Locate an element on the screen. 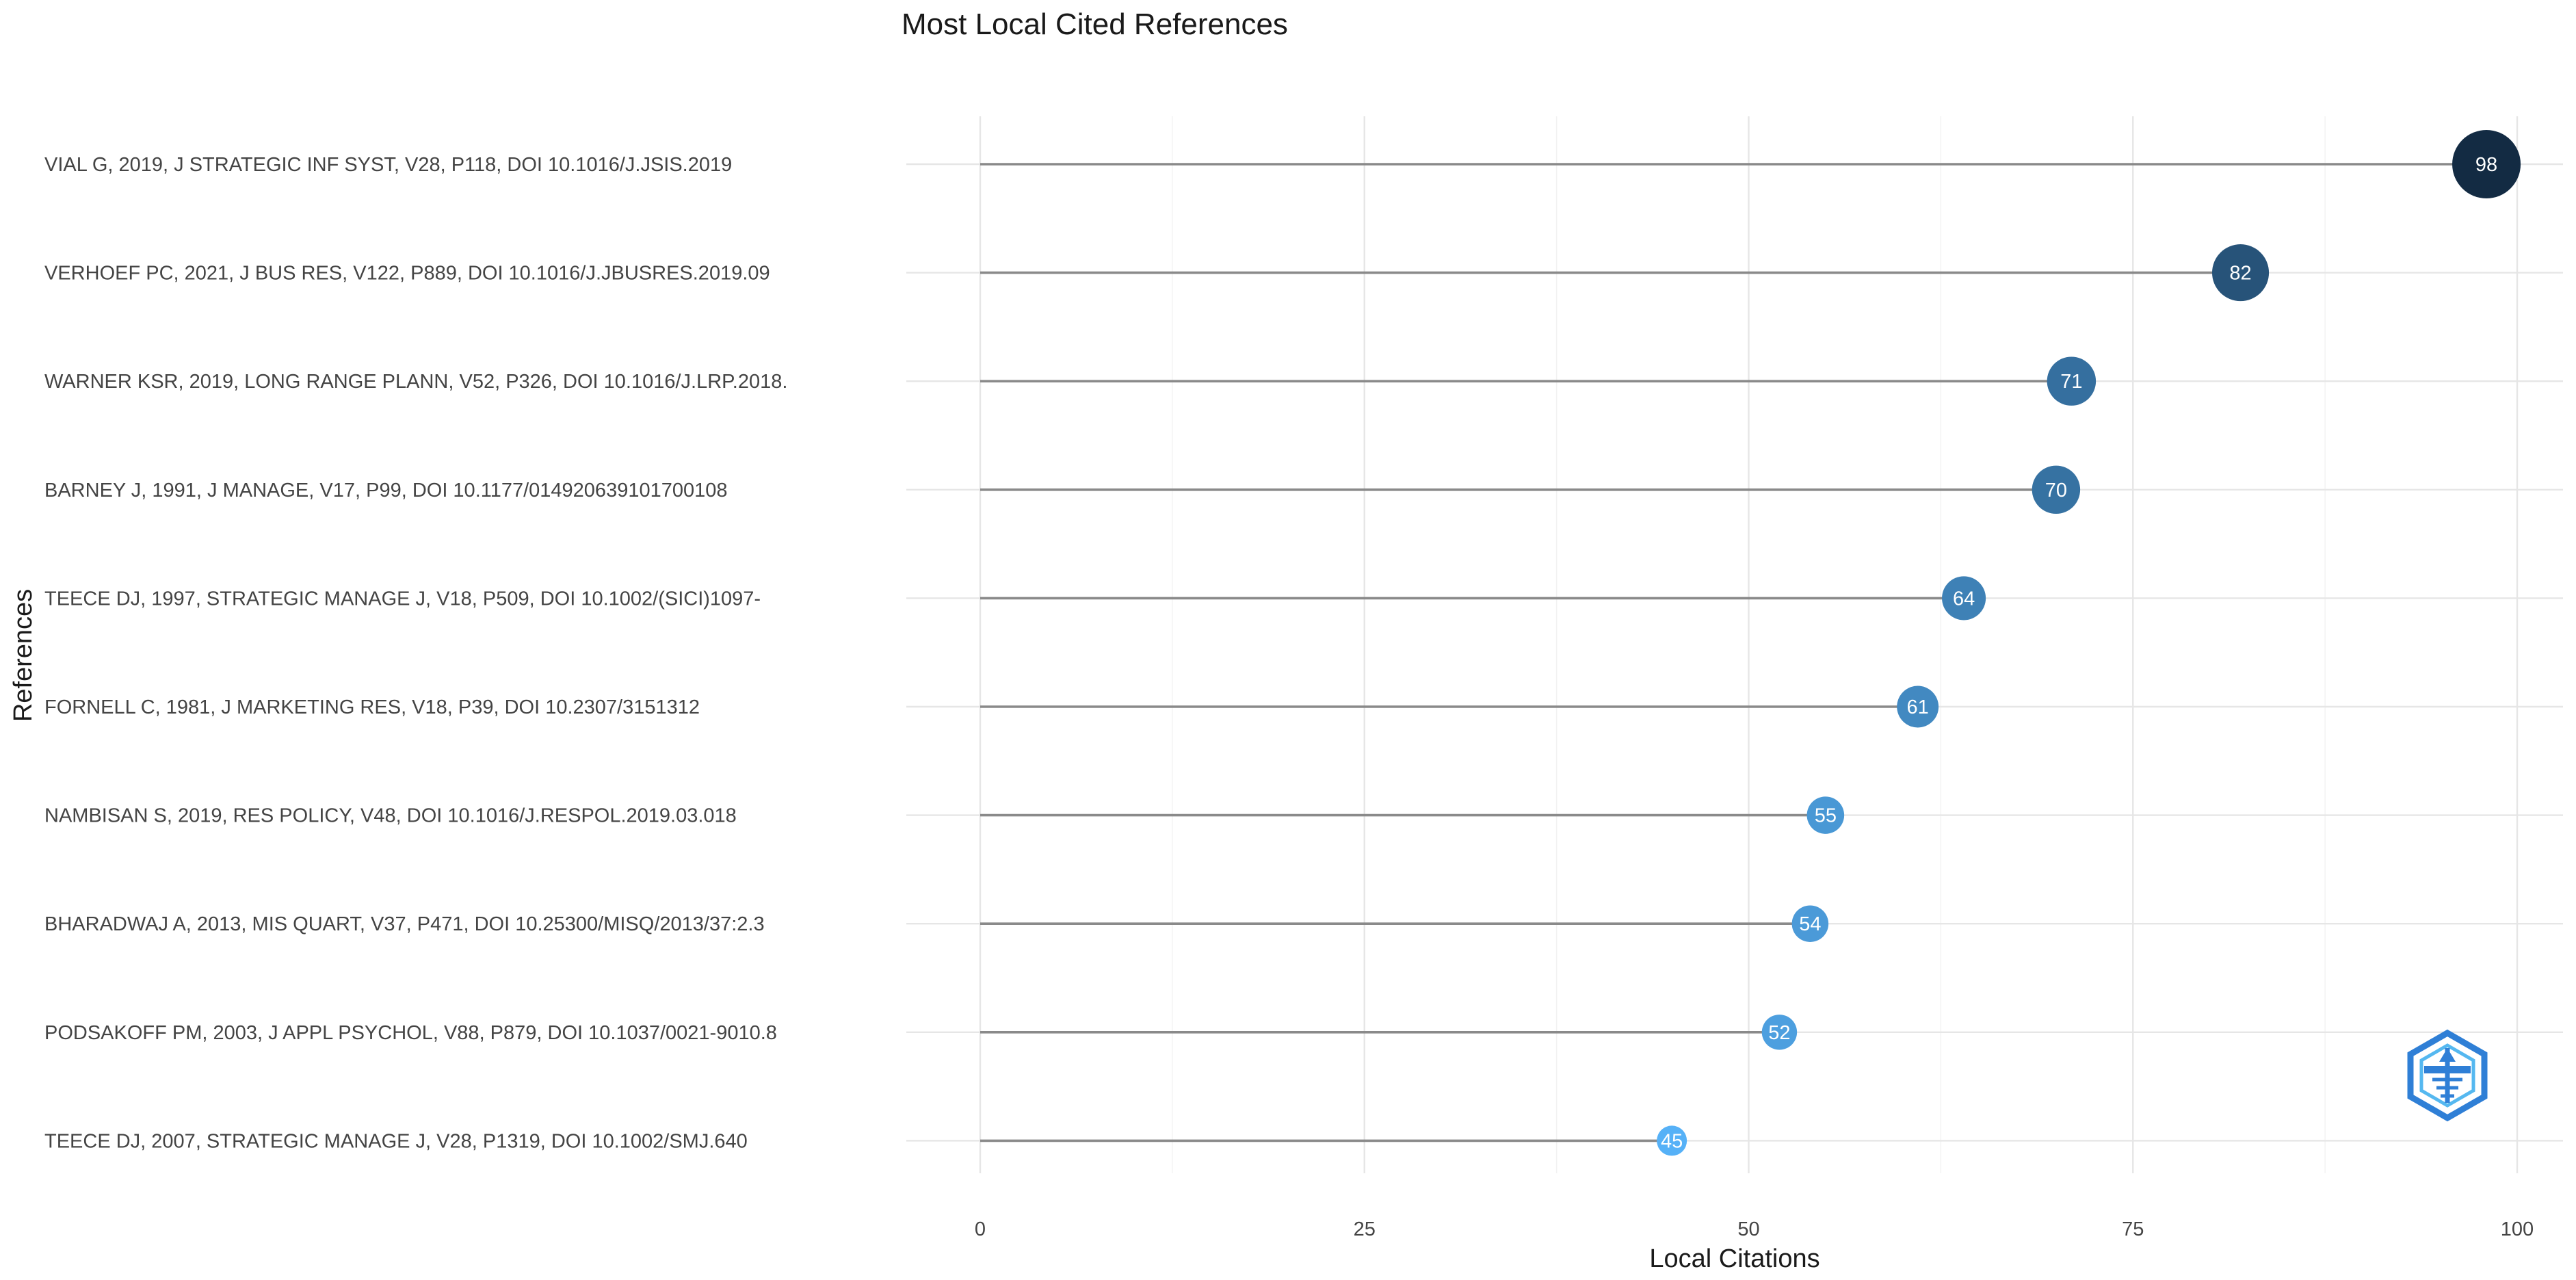 This screenshot has height=1280, width=2576. x-tick-labels: 0 25 50 75 100 is located at coordinates (1754, 1229).